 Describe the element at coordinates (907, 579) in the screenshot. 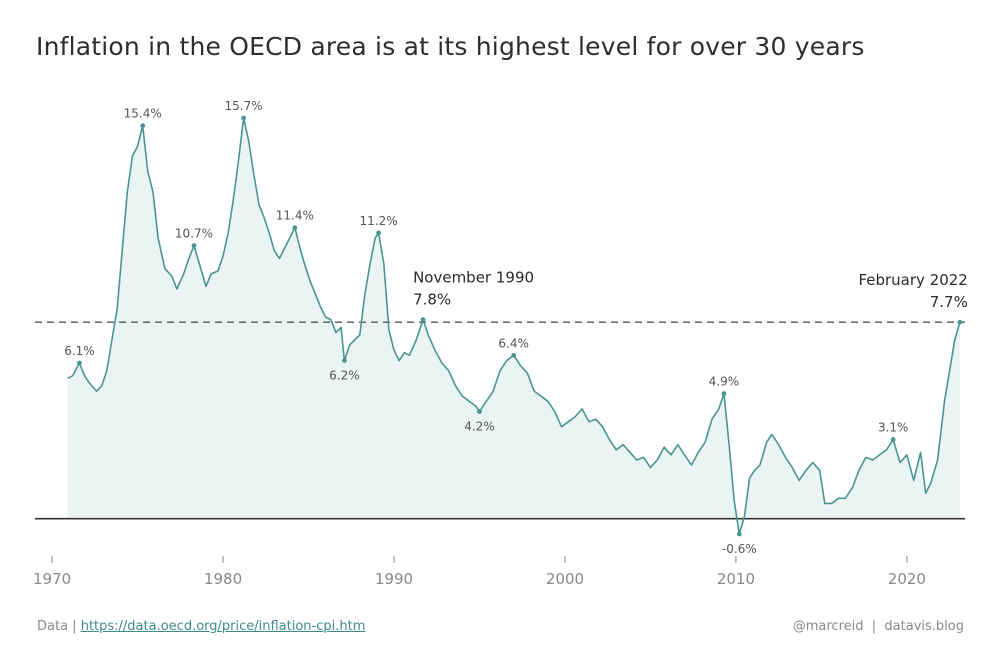

I see `x-tick-label-2020: 2020` at that location.